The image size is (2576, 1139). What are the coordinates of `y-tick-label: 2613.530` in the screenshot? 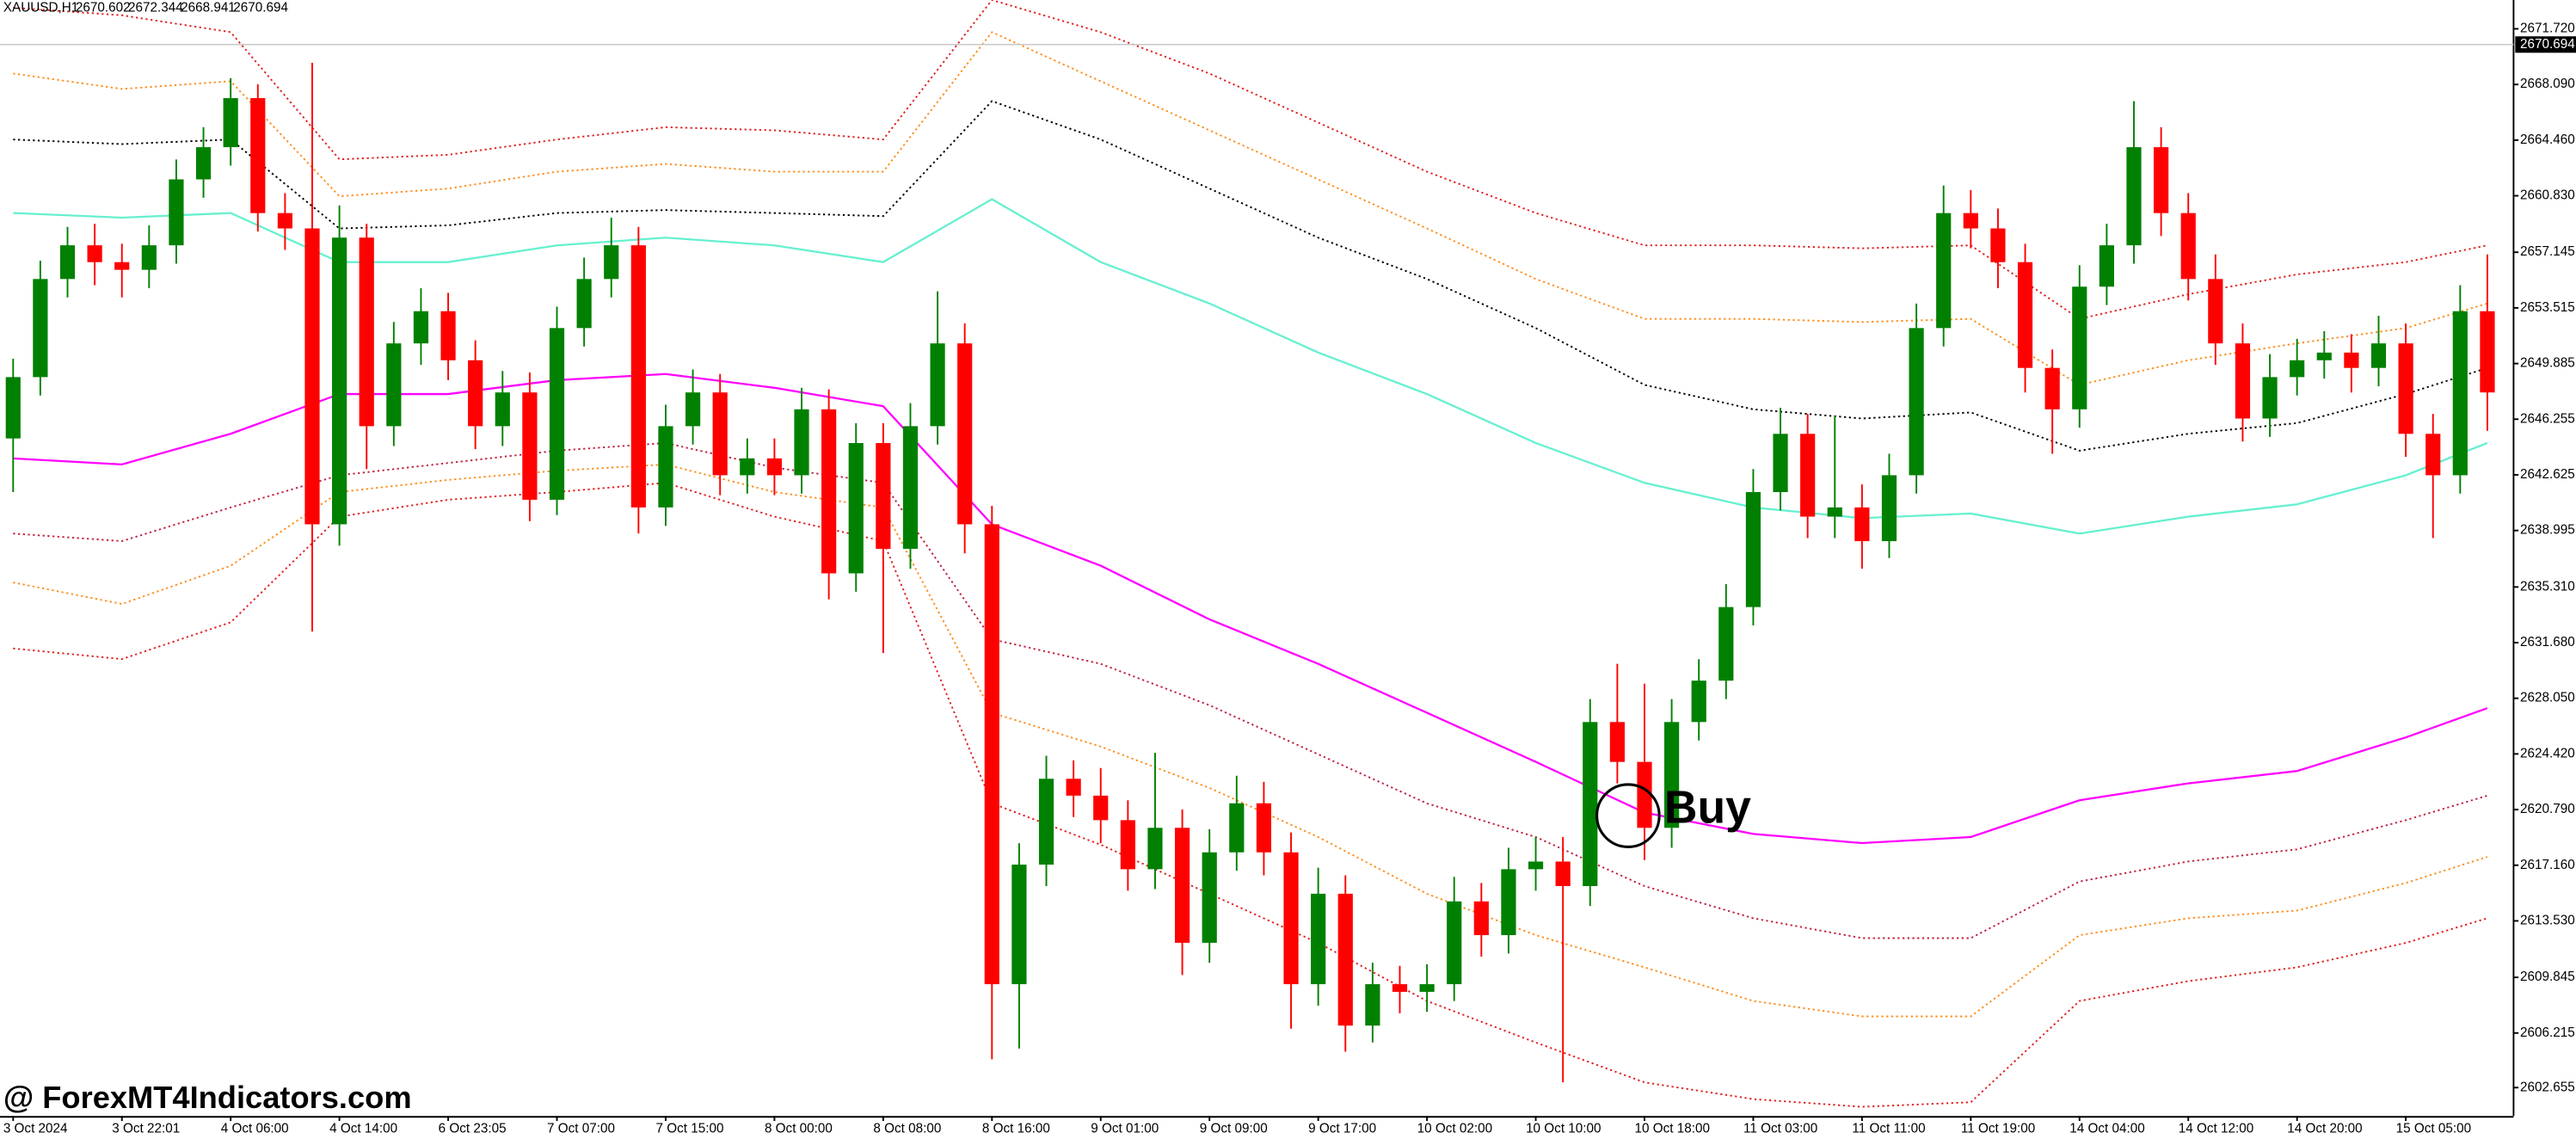 It's located at (2547, 920).